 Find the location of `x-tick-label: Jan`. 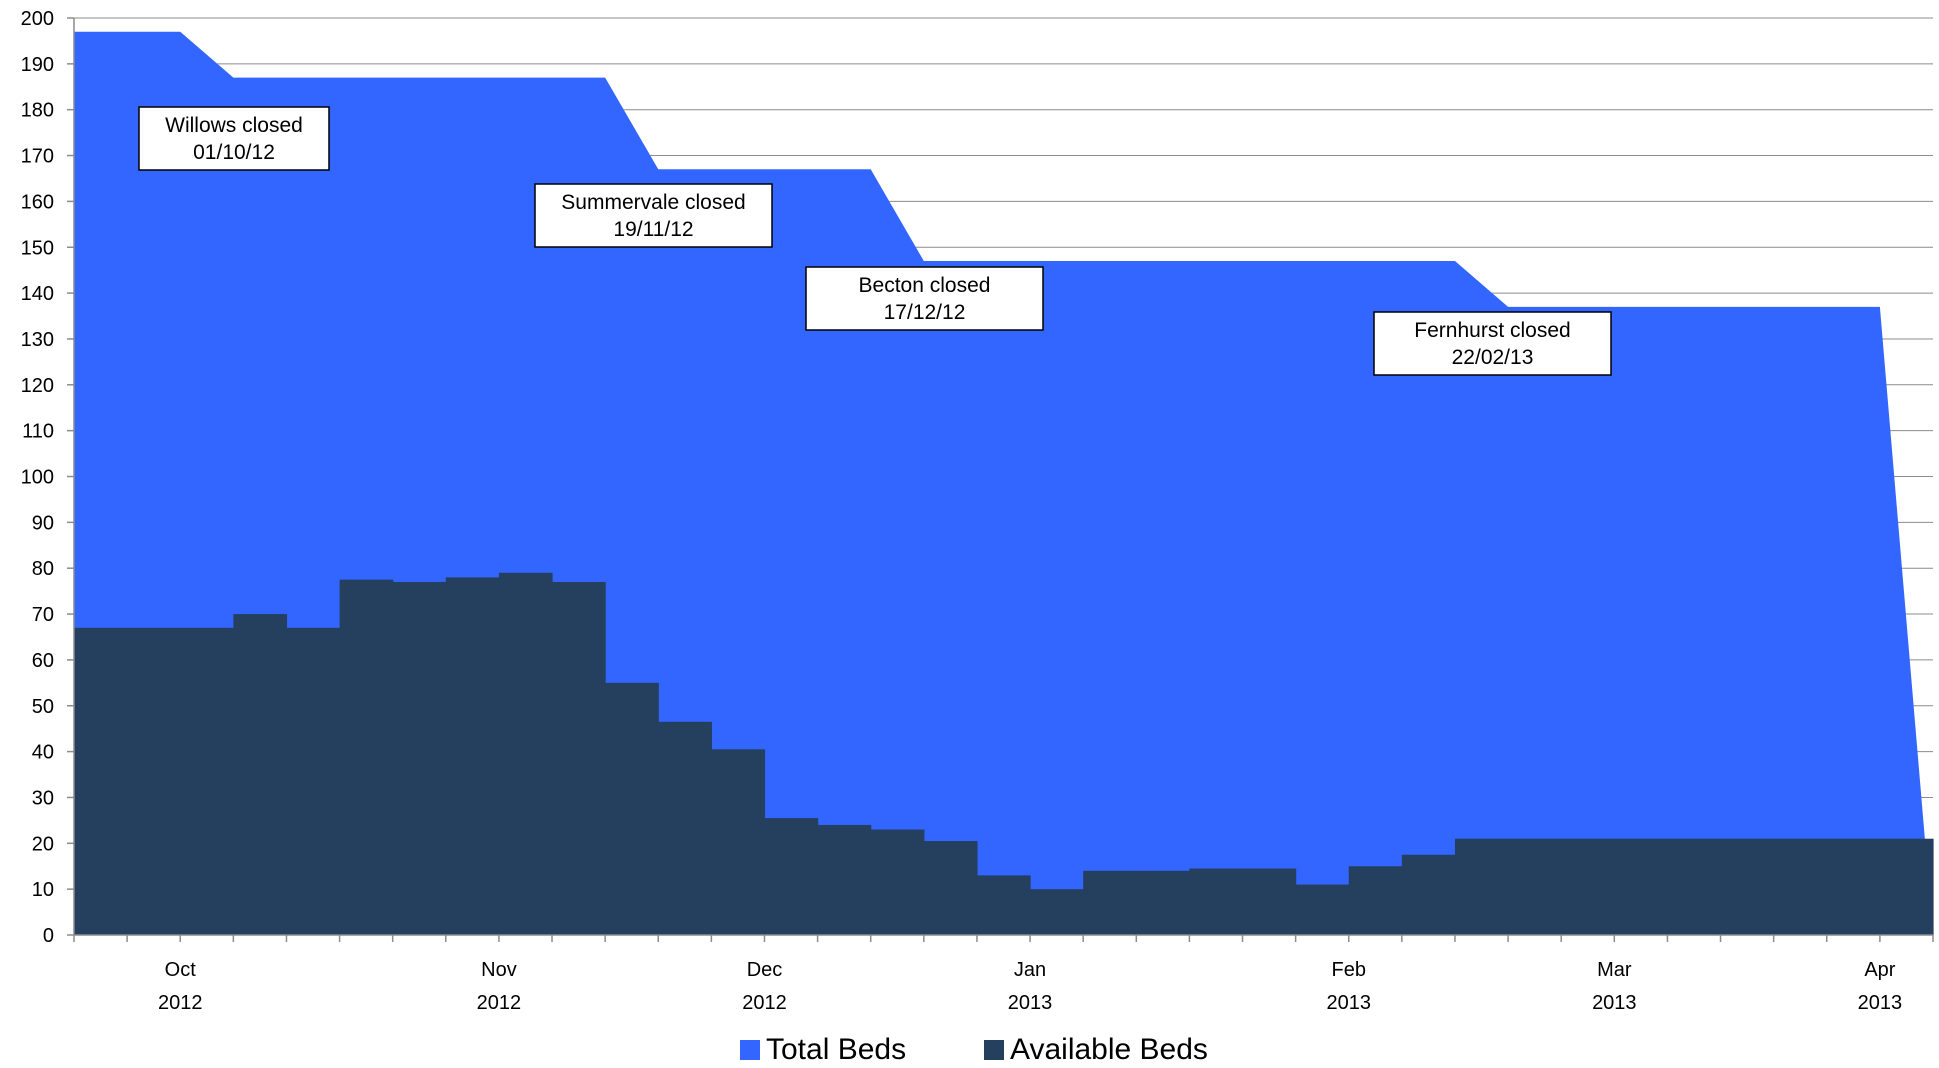

x-tick-label: Jan is located at coordinates (1030, 970).